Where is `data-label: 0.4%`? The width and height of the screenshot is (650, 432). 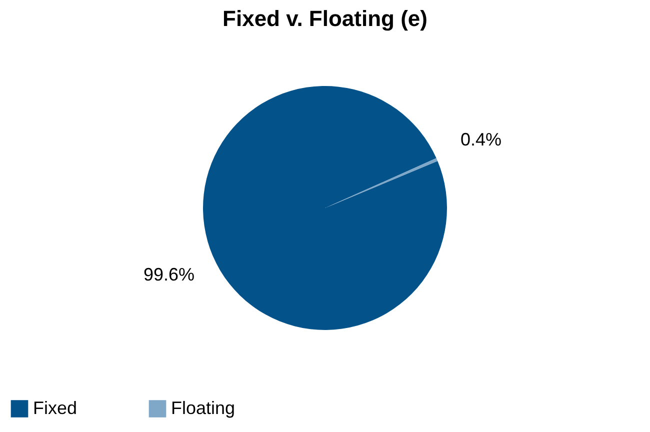
data-label: 0.4% is located at coordinates (481, 140).